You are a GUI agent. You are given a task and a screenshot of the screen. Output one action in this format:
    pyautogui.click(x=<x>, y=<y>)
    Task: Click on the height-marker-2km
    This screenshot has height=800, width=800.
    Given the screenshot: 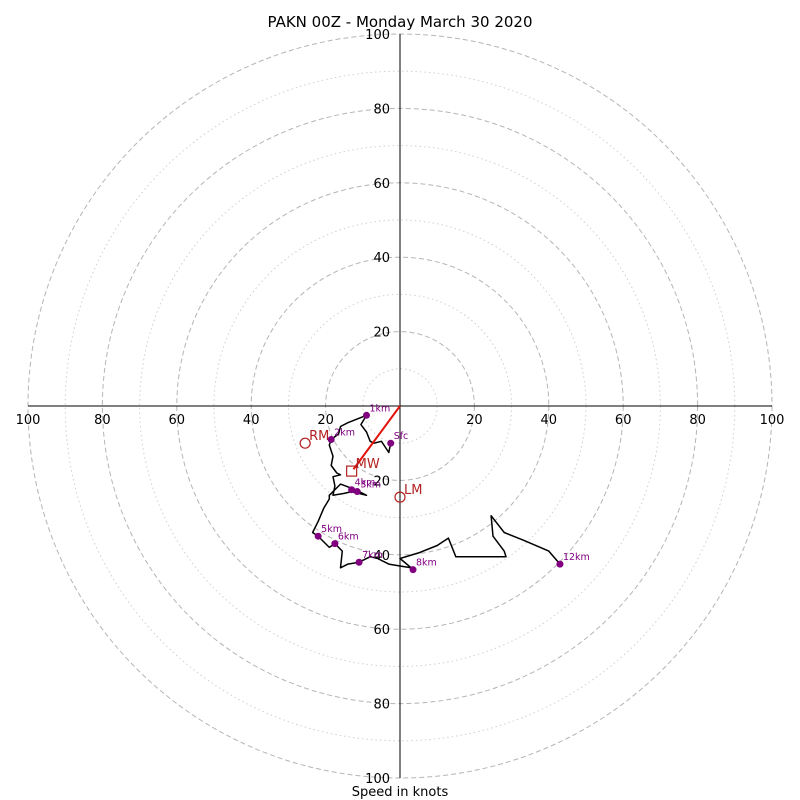 What is the action you would take?
    pyautogui.click(x=331, y=439)
    